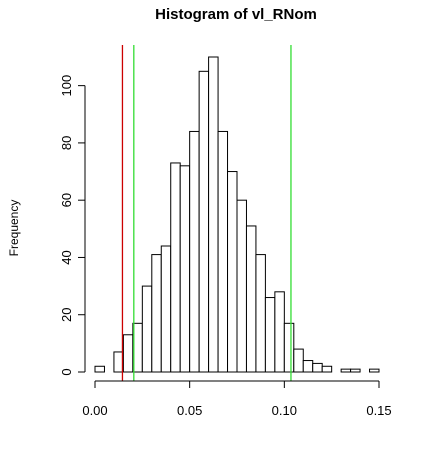 The height and width of the screenshot is (471, 432). I want to click on y-tick-label: 80, so click(66, 143).